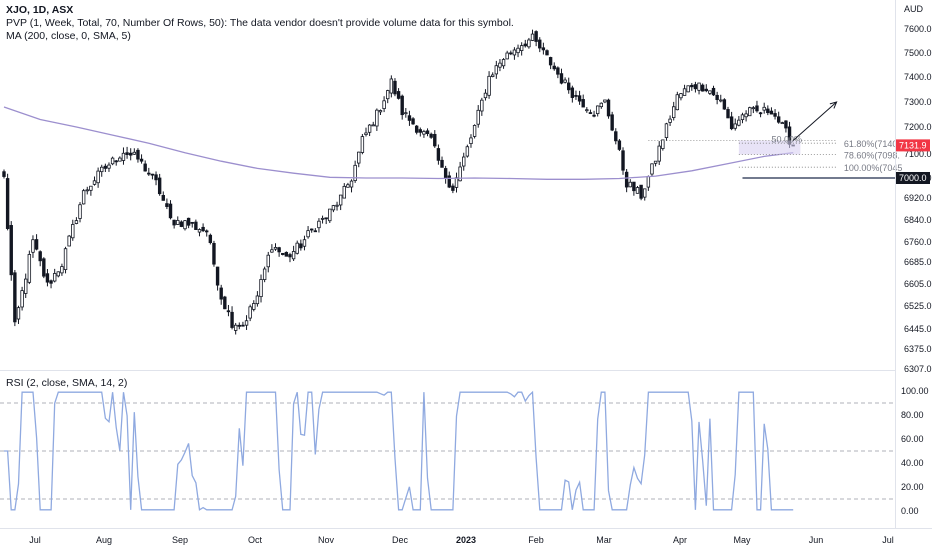 This screenshot has width=932, height=550. What do you see at coordinates (814, 121) in the screenshot?
I see `trend-arrow` at bounding box center [814, 121].